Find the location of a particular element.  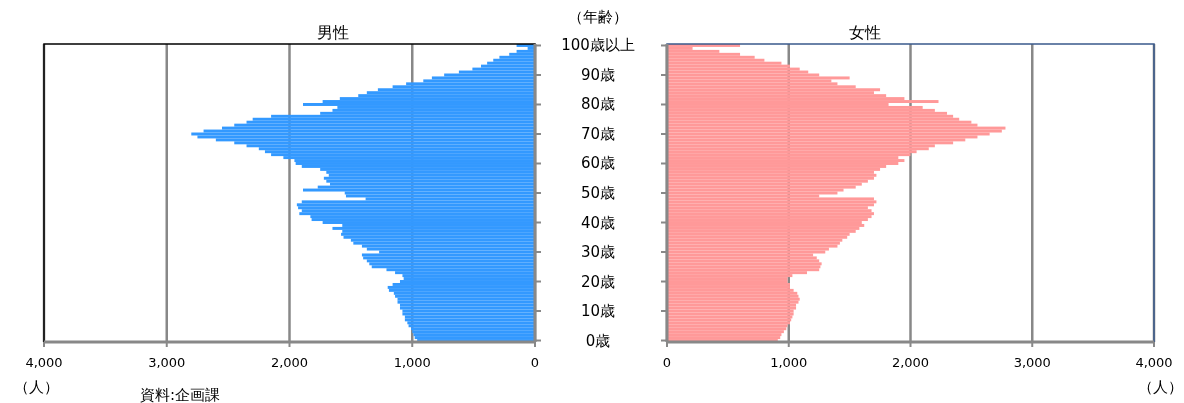

text: 資料:企画課 is located at coordinates (180, 394).